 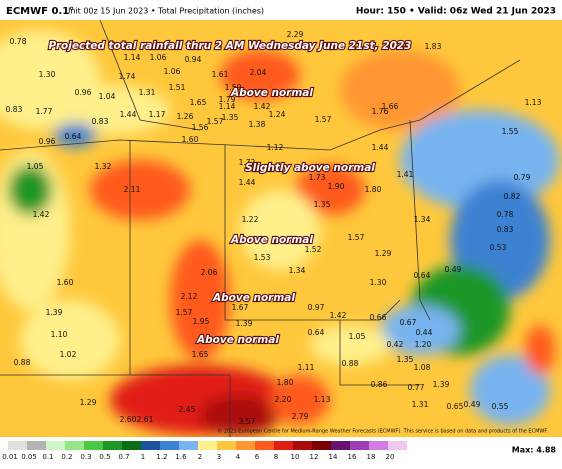 I want to click on colorbar-label: 18, so click(x=371, y=457).